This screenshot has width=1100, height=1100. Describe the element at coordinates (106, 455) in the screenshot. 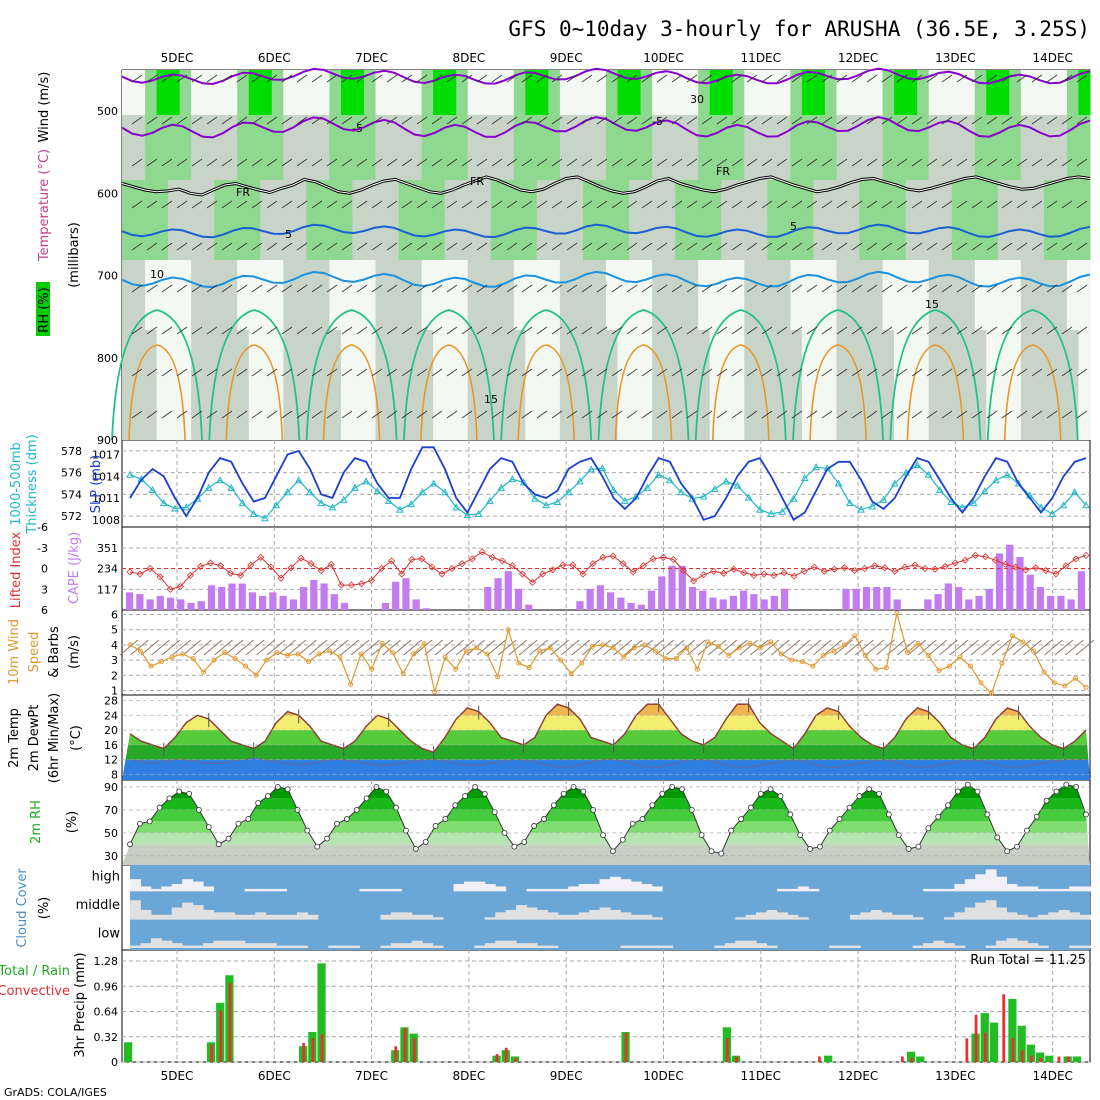

I see `slp-tick: 1017` at that location.